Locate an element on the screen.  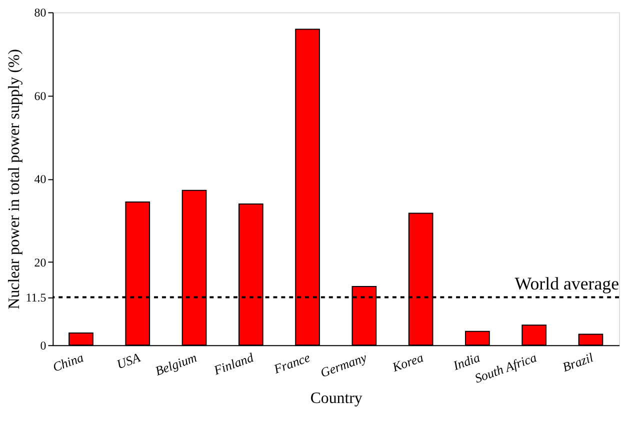
y-tick-label: 60 is located at coordinates (40, 95).